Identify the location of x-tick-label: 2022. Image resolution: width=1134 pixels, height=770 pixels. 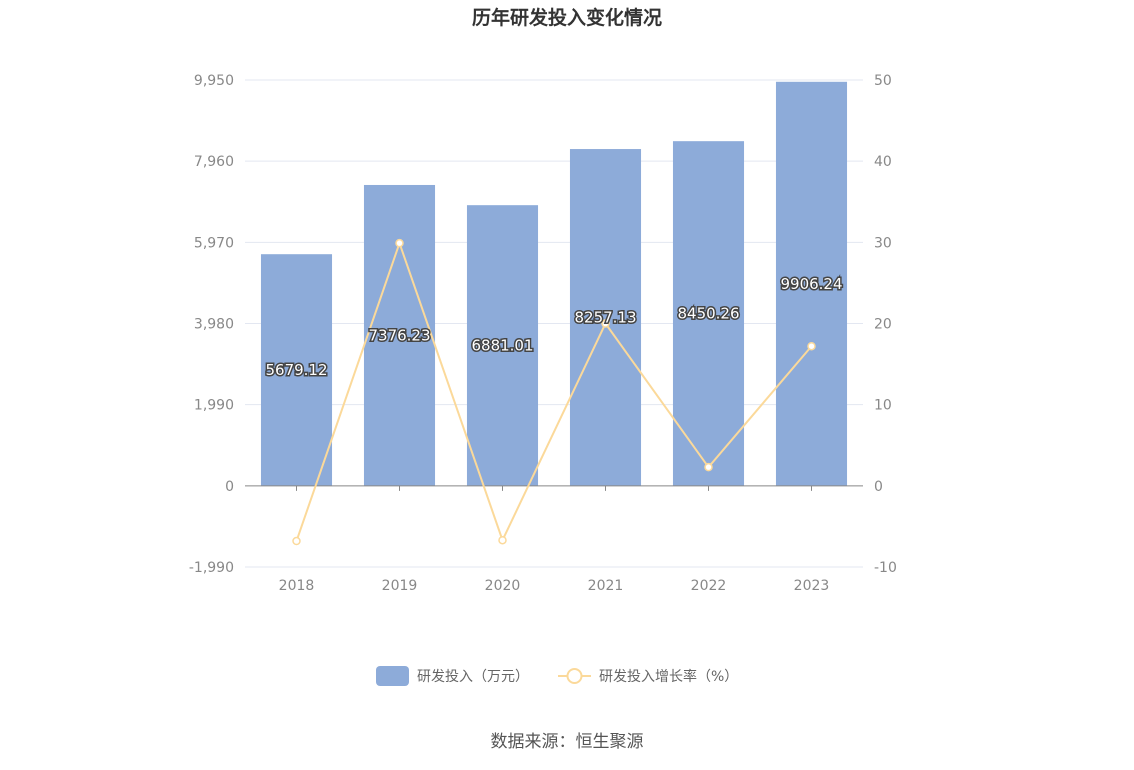
(709, 586).